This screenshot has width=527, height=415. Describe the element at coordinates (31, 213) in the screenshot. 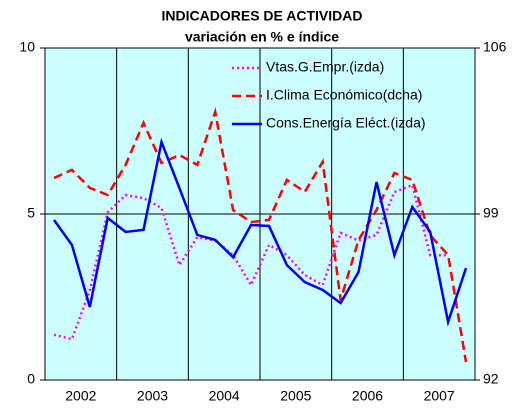

I see `y-tick-label: 5` at that location.